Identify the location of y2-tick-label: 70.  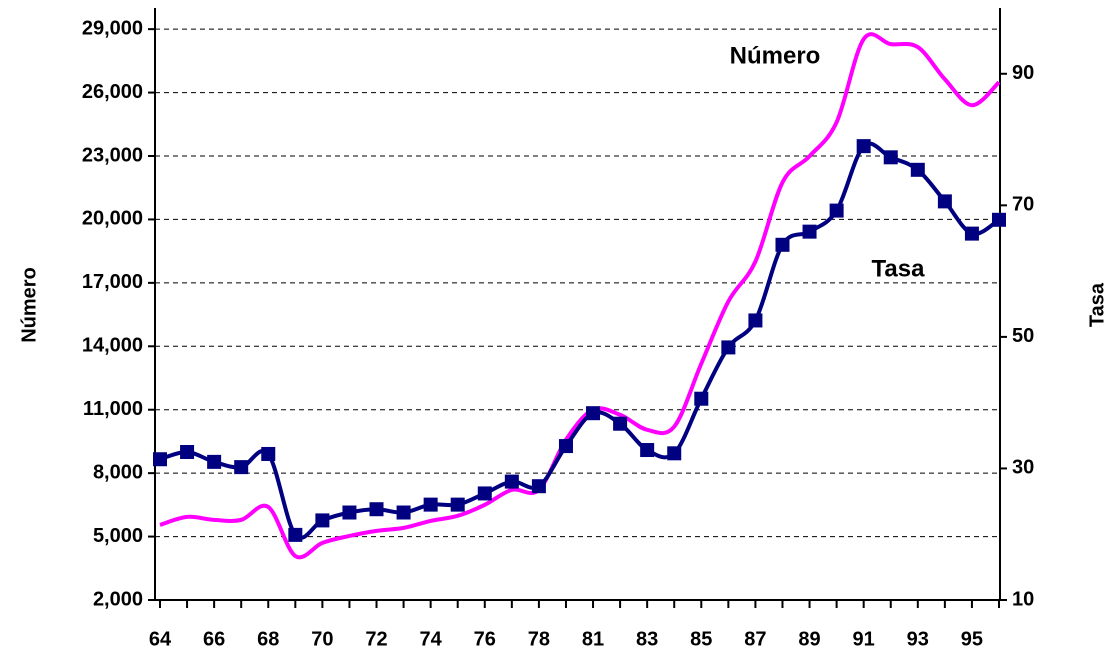
(1023, 205).